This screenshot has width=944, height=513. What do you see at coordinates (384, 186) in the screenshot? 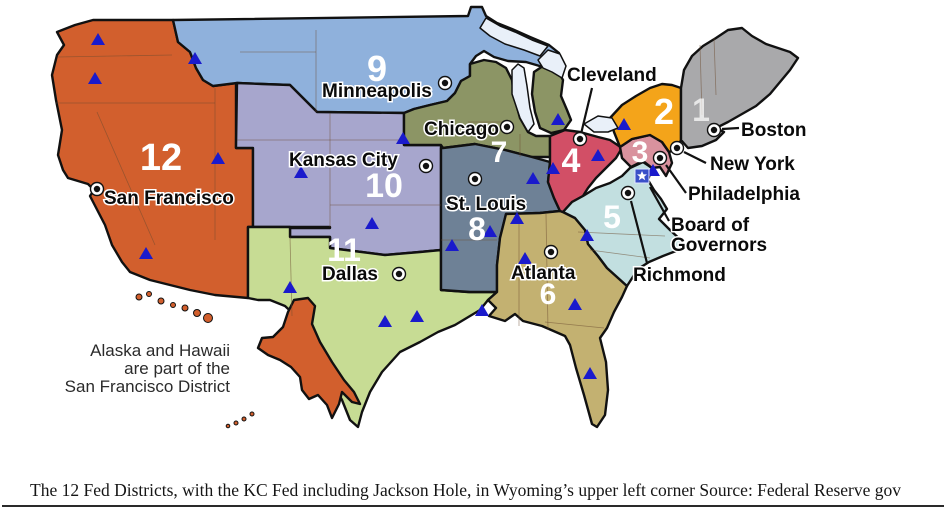
I see `district-number-10: 10` at bounding box center [384, 186].